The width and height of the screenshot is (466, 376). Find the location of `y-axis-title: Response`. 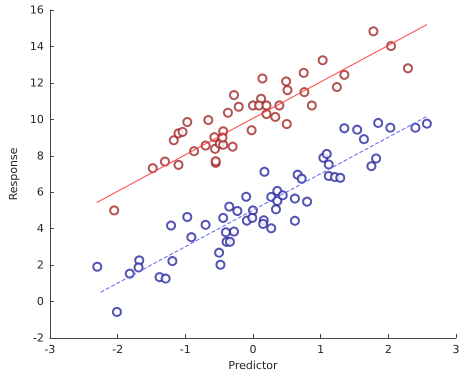

y-axis-title: Response is located at coordinates (13, 173).